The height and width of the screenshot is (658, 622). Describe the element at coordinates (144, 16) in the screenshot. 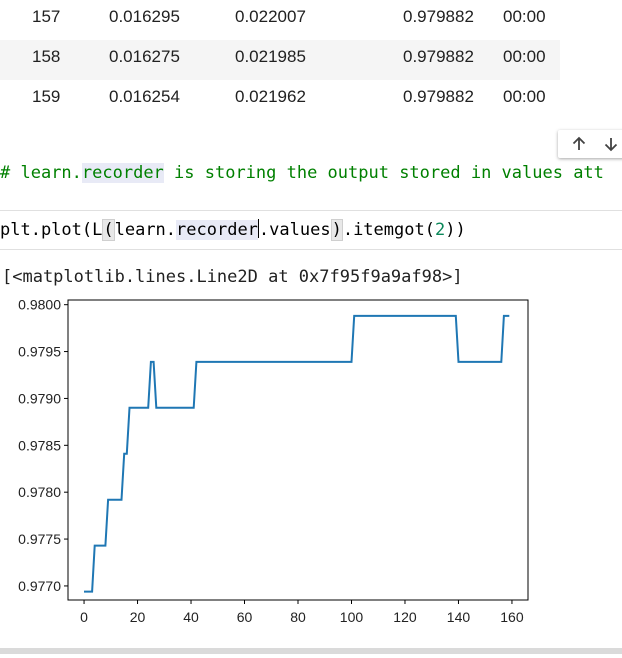

I see `train-loss-cell: 0.016295` at that location.